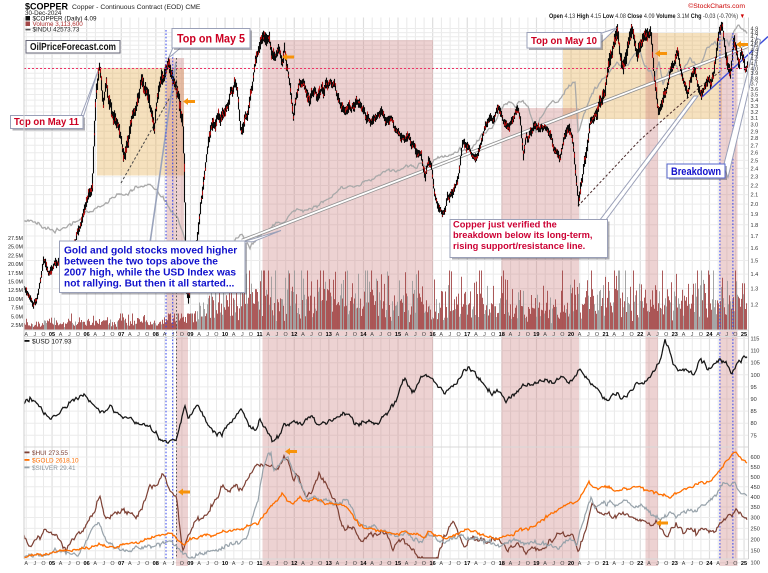  Describe the element at coordinates (432, 335) in the screenshot. I see `svg-text: 16` at that location.